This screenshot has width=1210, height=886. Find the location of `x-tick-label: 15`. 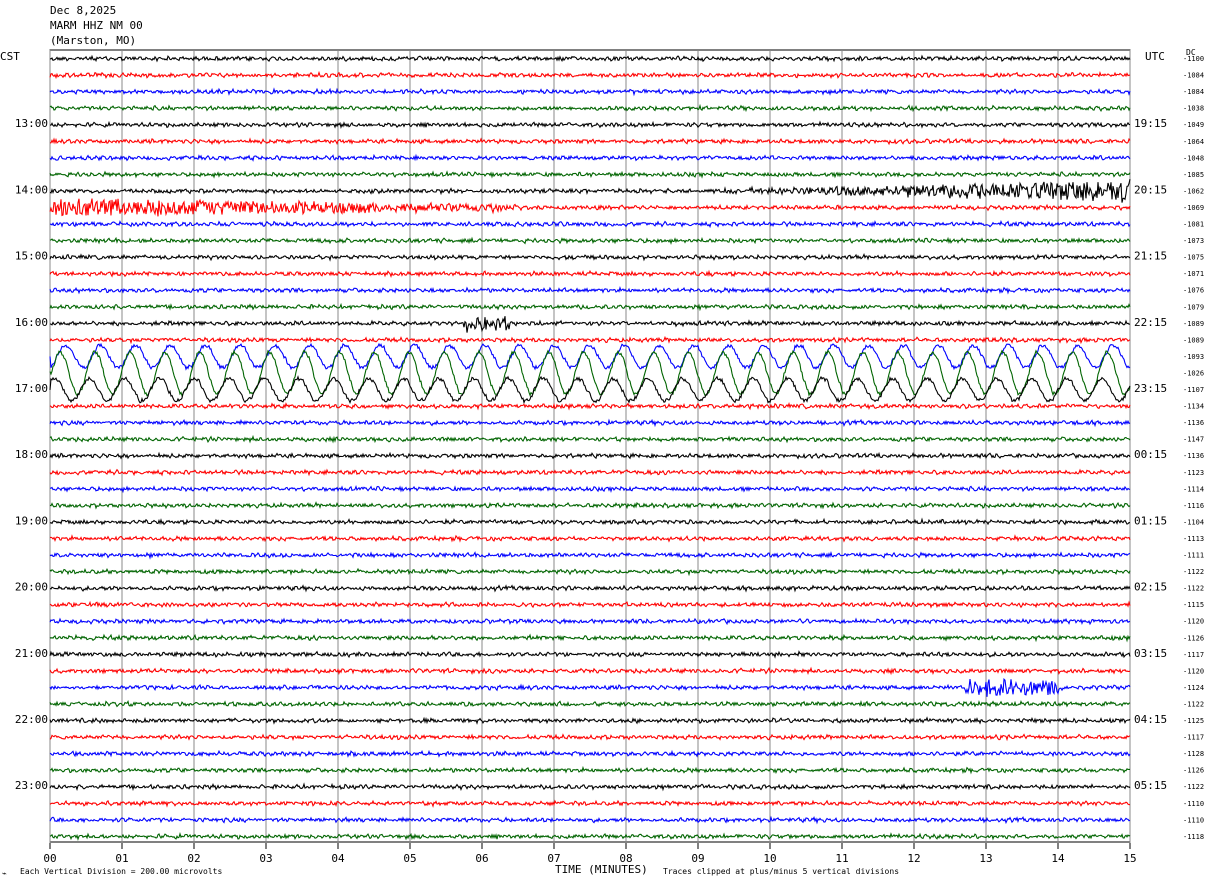

x-tick-label: 15 is located at coordinates (1129, 858).